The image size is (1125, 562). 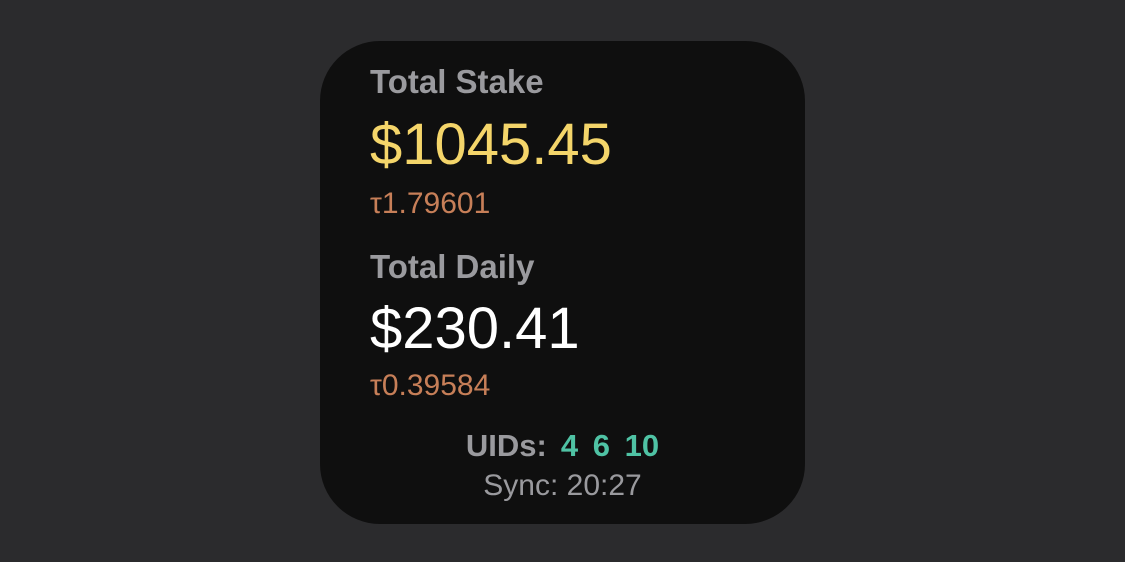 I want to click on uids-row: UIDs: 4 6 10, so click(x=562, y=446).